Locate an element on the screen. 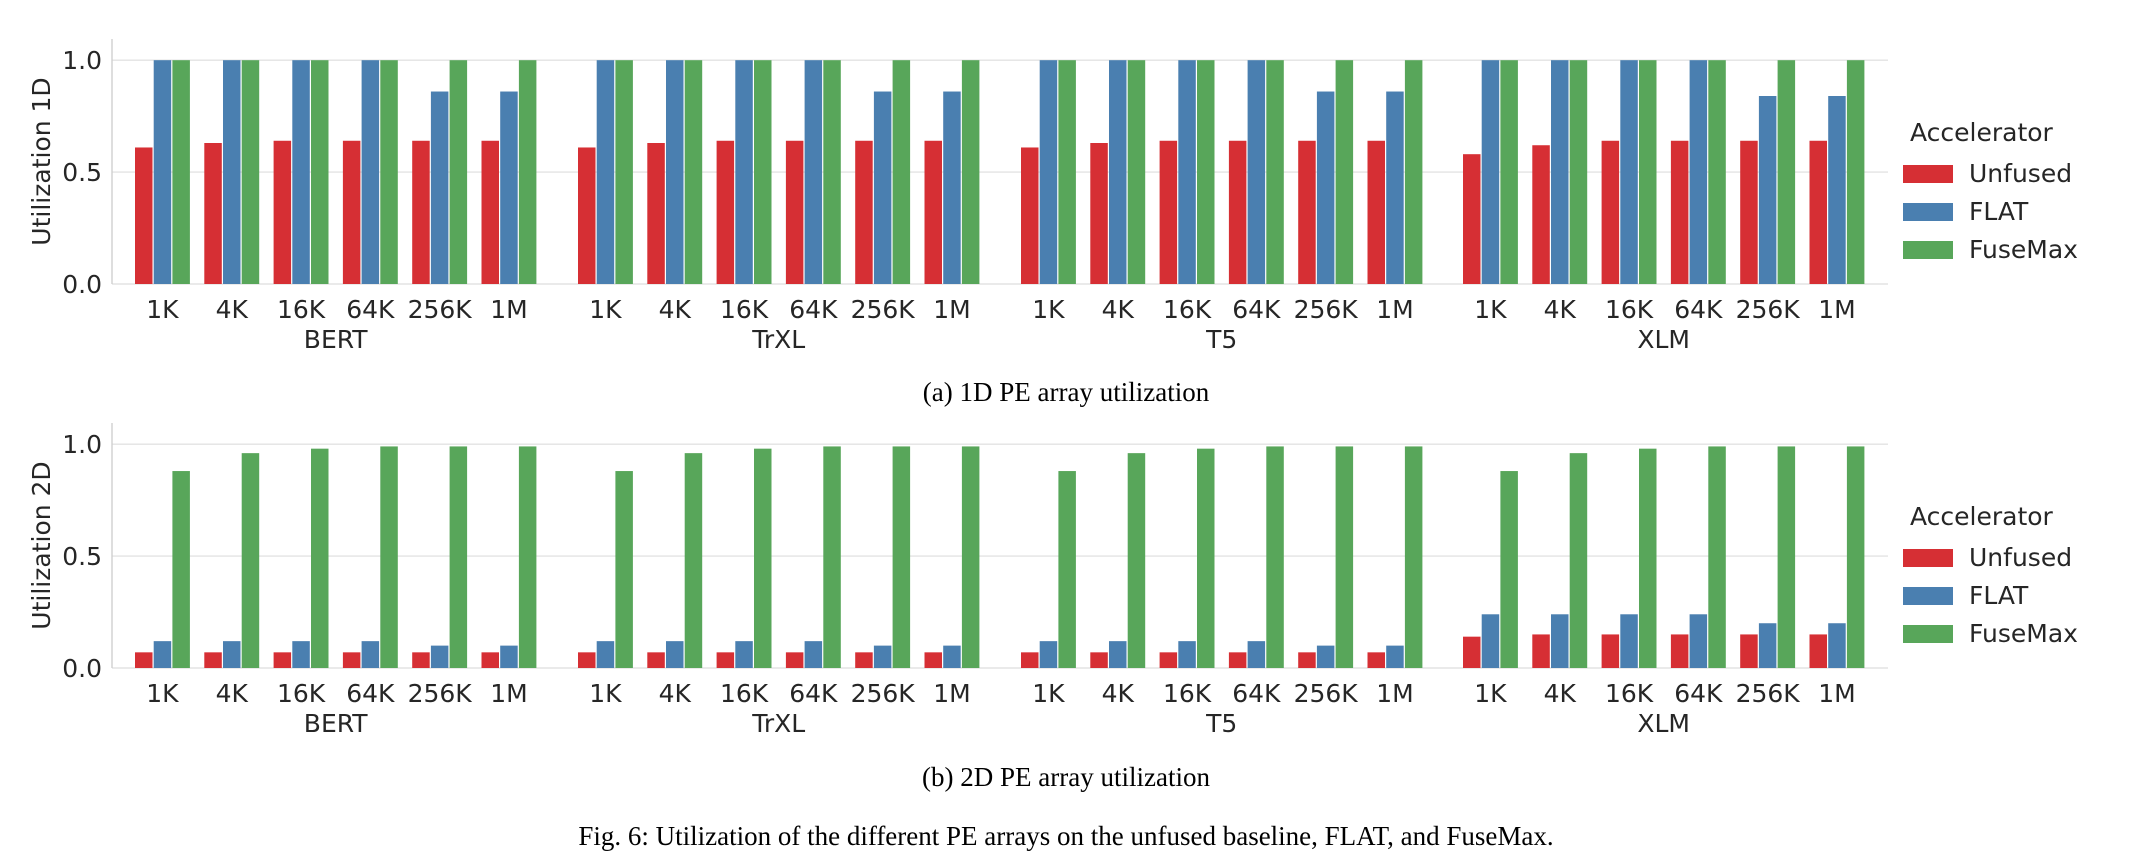 The width and height of the screenshot is (2132, 868). y-tick-label: 0.5 is located at coordinates (82, 172).